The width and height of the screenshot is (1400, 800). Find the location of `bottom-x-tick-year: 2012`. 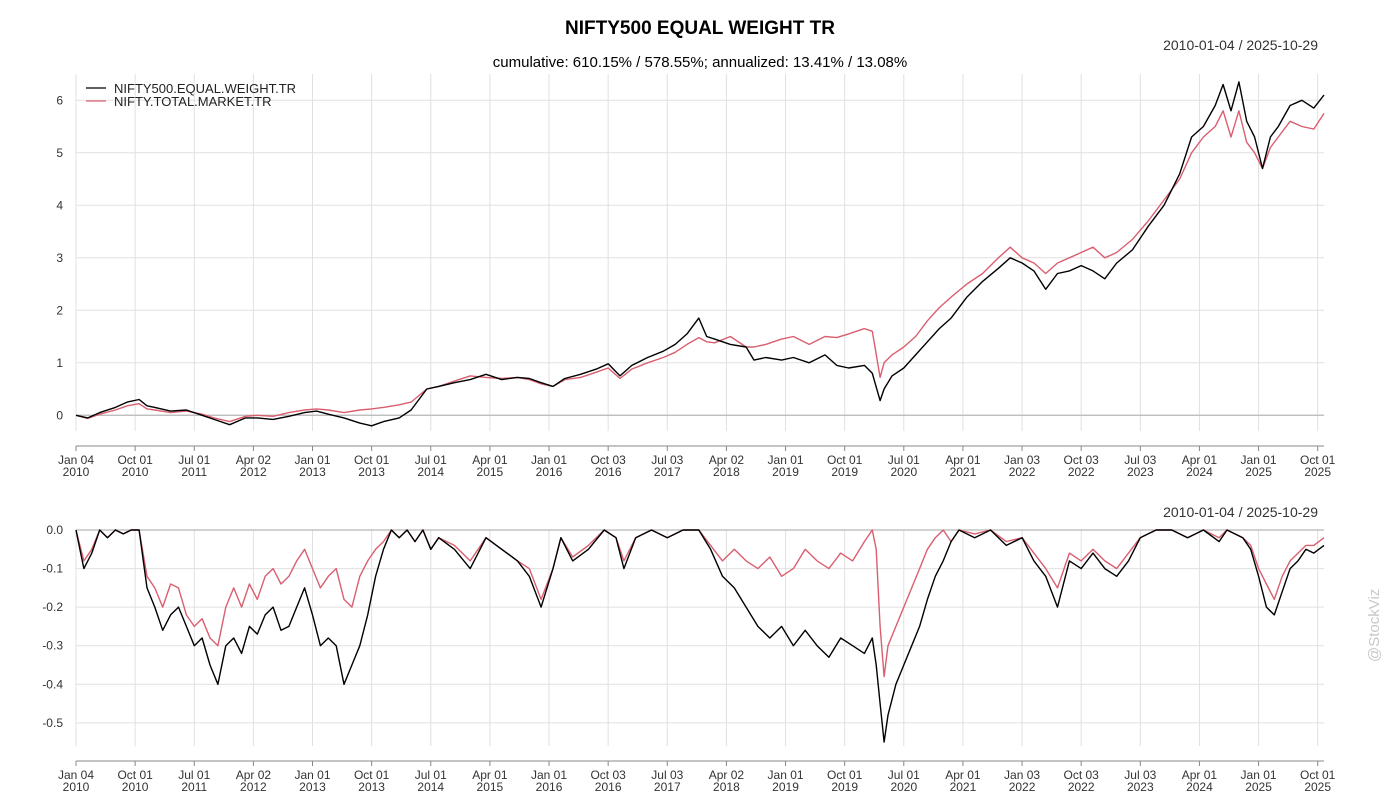

bottom-x-tick-year: 2012 is located at coordinates (253, 787).